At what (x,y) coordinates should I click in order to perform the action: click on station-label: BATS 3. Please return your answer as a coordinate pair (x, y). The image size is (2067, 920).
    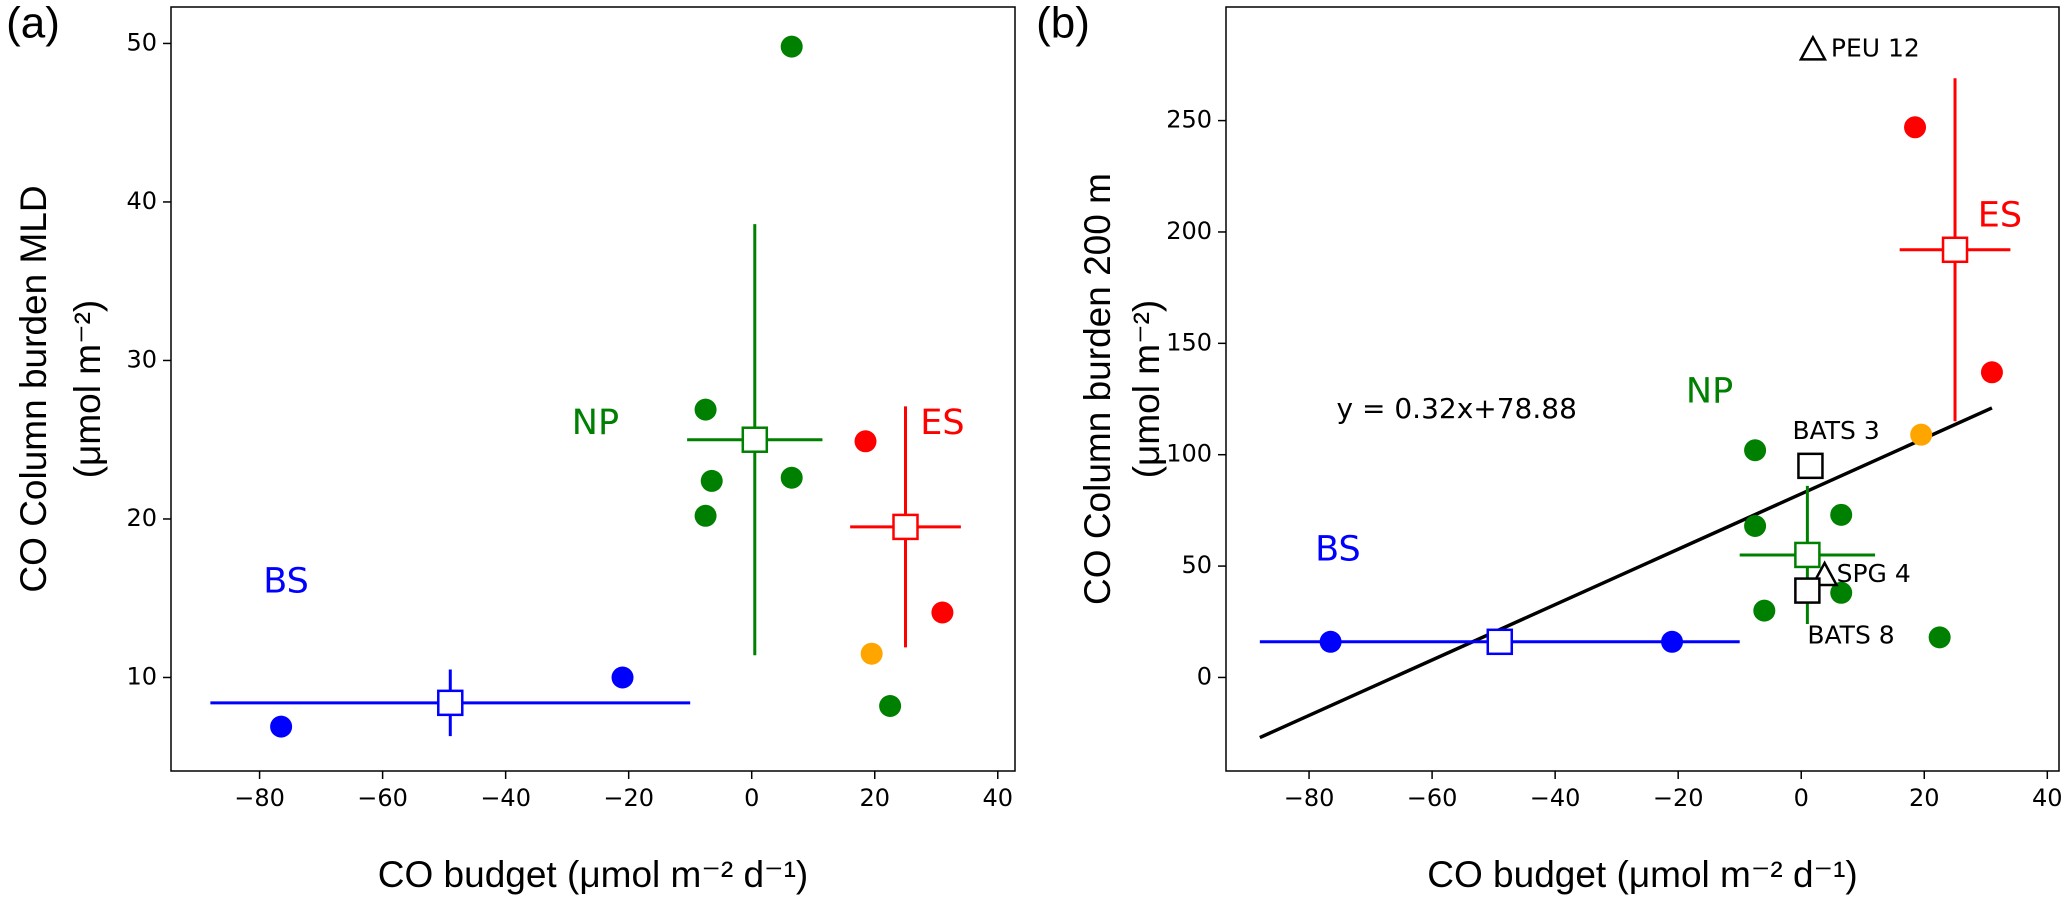
    Looking at the image, I should click on (1835, 430).